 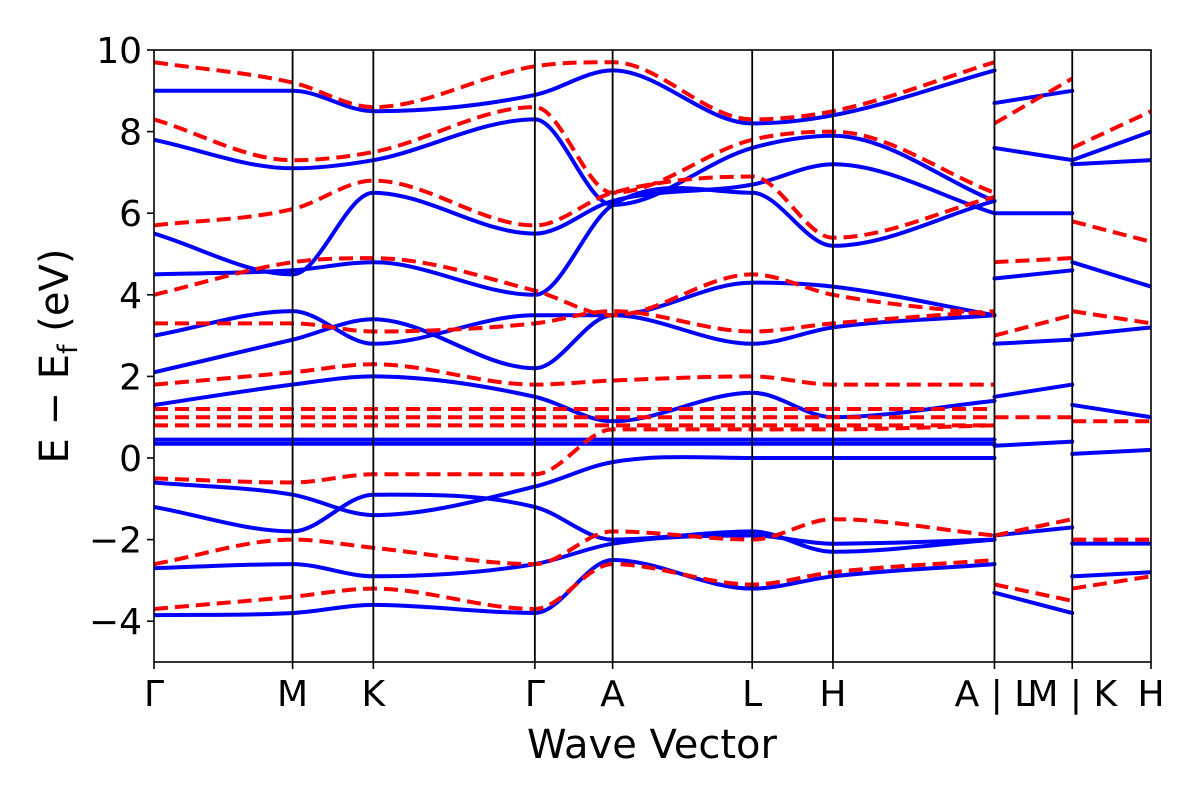 I want to click on x-axis: Γ M K Γ A L H A | LM | K H, so click(x=654, y=688).